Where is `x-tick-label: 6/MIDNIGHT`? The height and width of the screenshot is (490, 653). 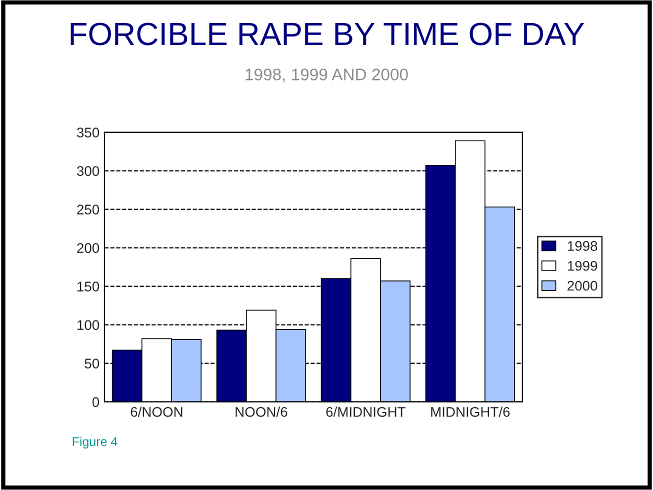
x-tick-label: 6/MIDNIGHT is located at coordinates (366, 411).